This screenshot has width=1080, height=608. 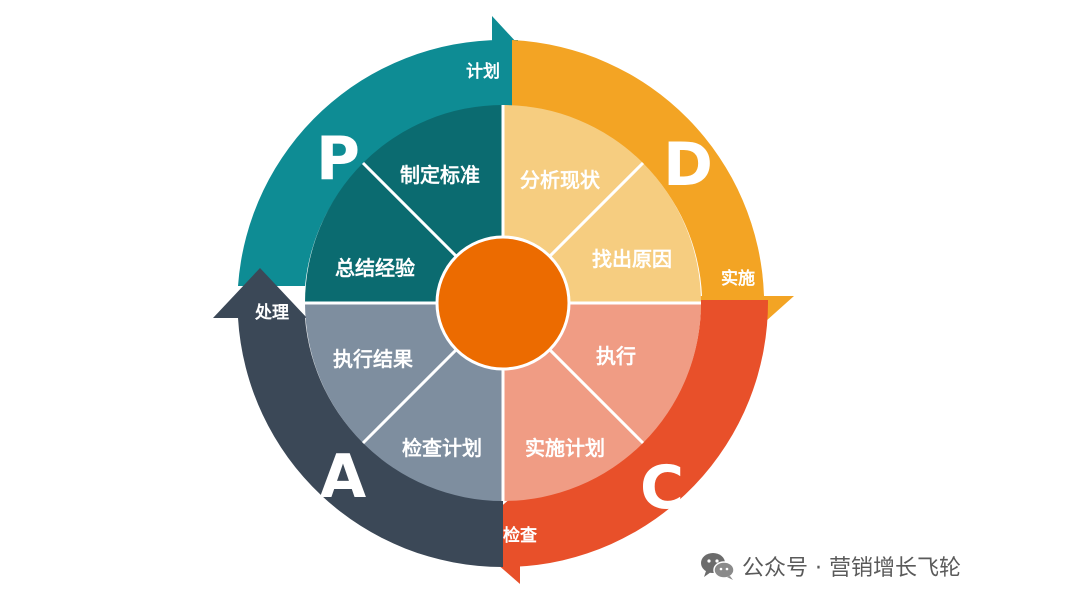 What do you see at coordinates (565, 448) in the screenshot?
I see `sector-check-2-label: 实施计划` at bounding box center [565, 448].